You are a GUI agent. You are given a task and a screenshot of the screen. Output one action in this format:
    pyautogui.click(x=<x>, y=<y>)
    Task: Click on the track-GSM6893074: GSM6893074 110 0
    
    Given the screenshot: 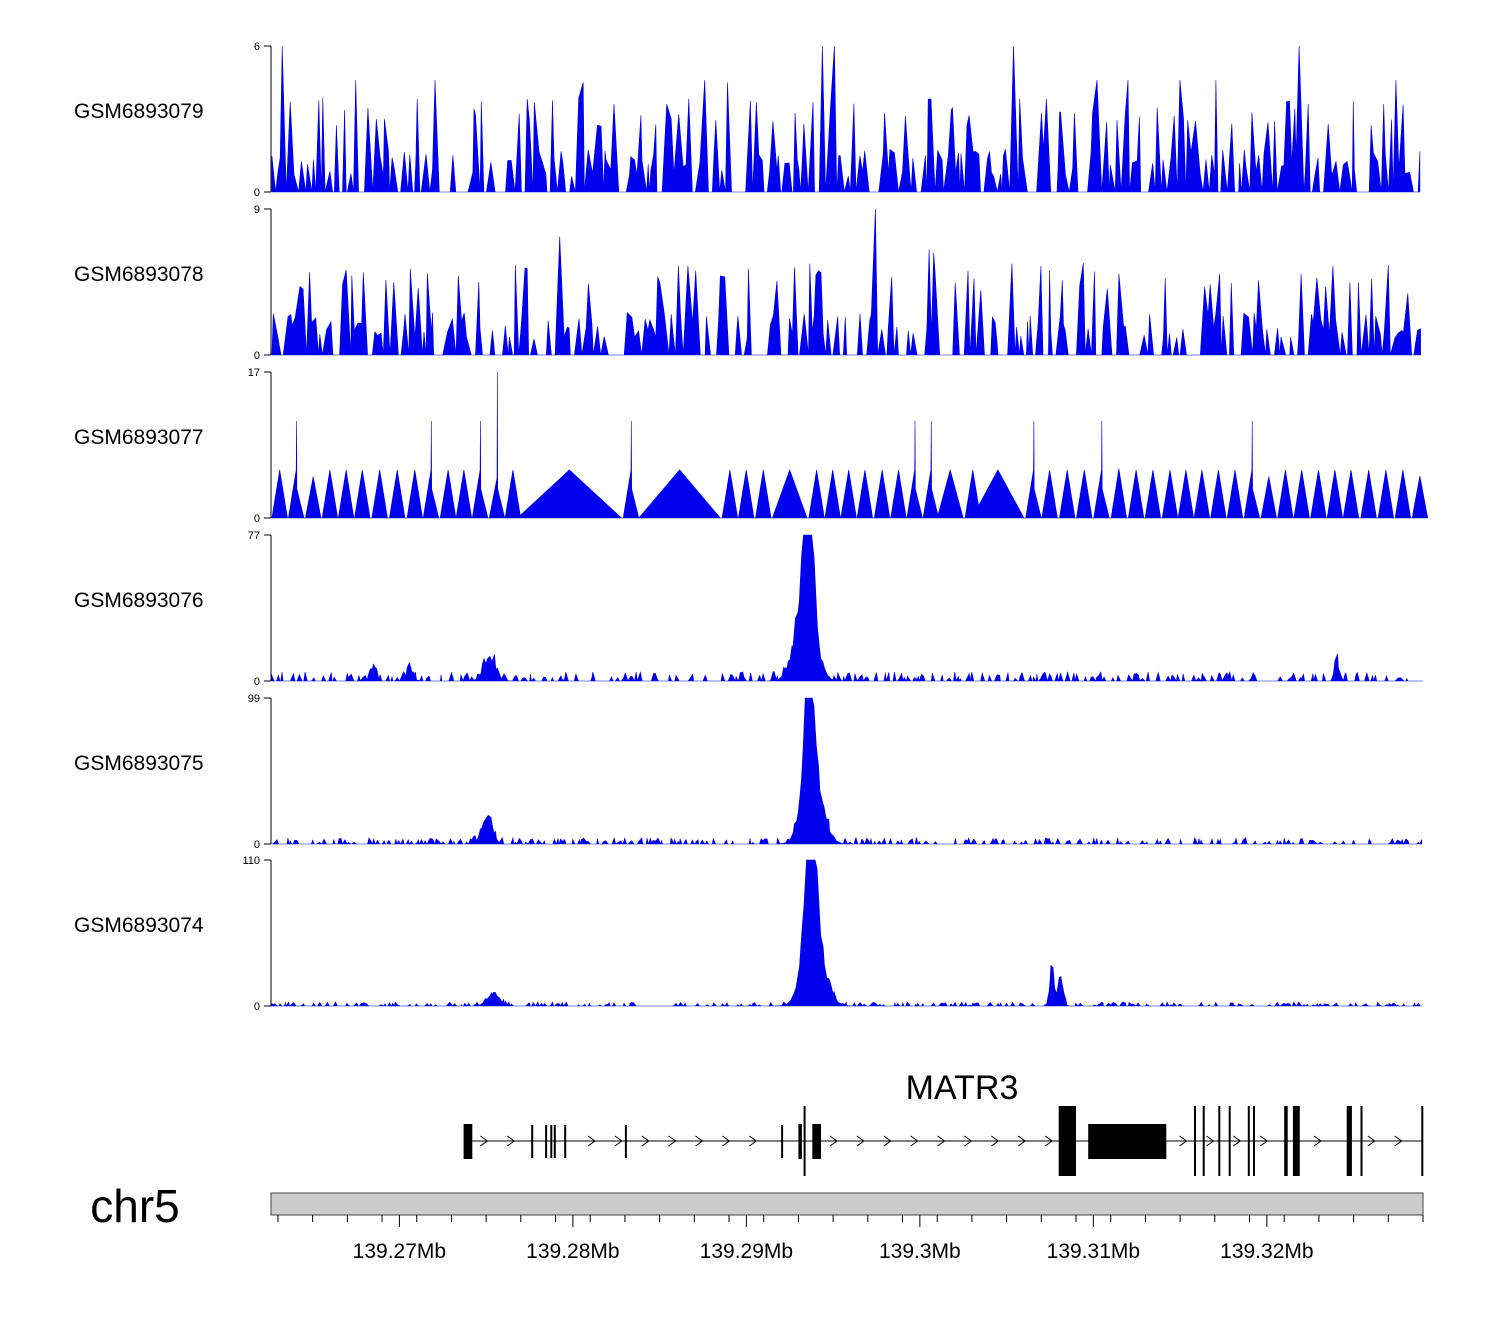 What is the action you would take?
    pyautogui.click(x=748, y=934)
    